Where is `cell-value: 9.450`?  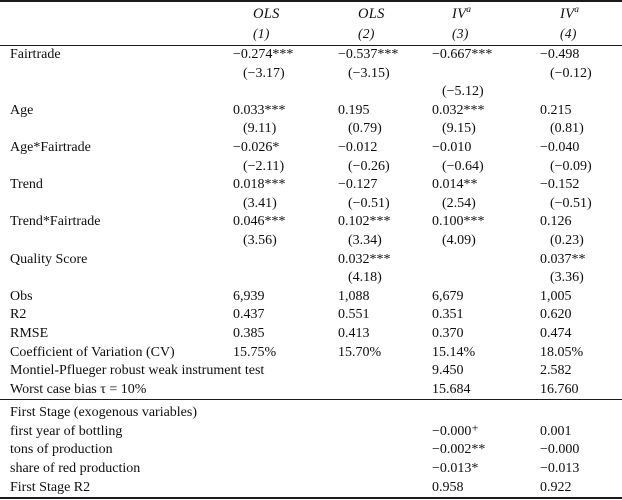 cell-value: 9.450 is located at coordinates (448, 371).